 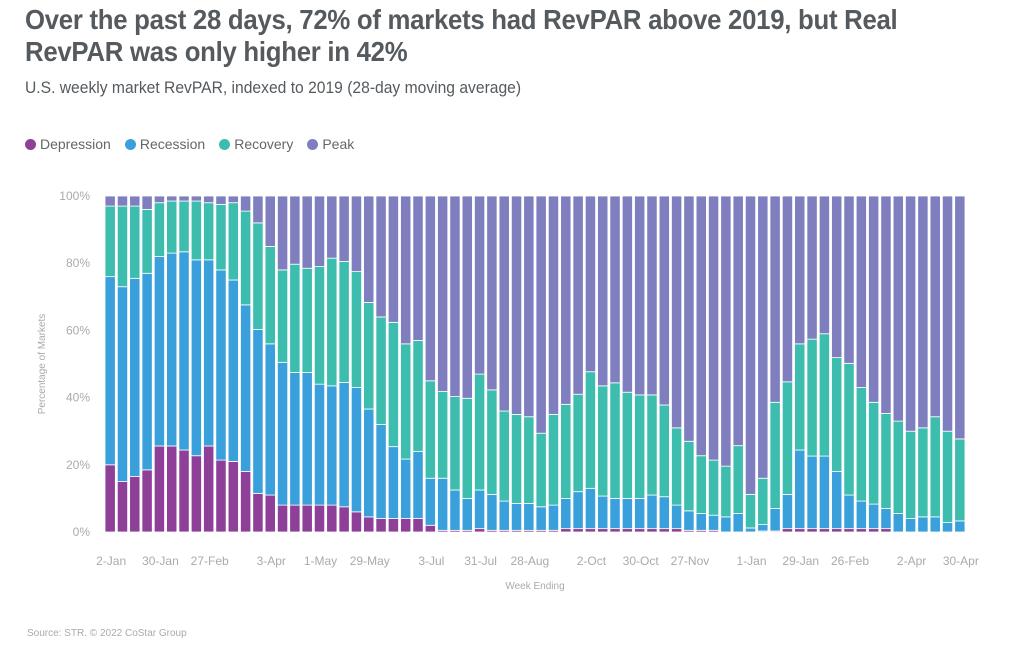 What do you see at coordinates (911, 561) in the screenshot?
I see `x-tick-label: 2-Apr` at bounding box center [911, 561].